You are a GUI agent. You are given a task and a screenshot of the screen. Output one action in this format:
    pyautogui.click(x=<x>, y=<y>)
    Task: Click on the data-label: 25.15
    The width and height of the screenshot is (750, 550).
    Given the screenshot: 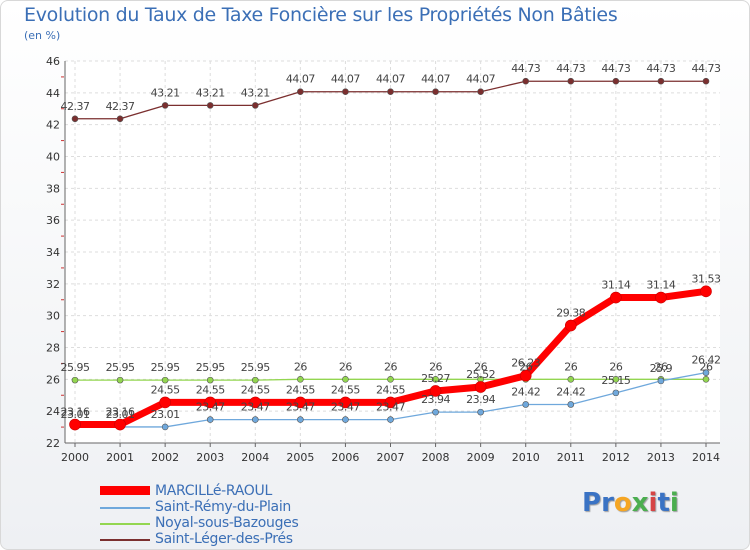 What is the action you would take?
    pyautogui.click(x=615, y=380)
    